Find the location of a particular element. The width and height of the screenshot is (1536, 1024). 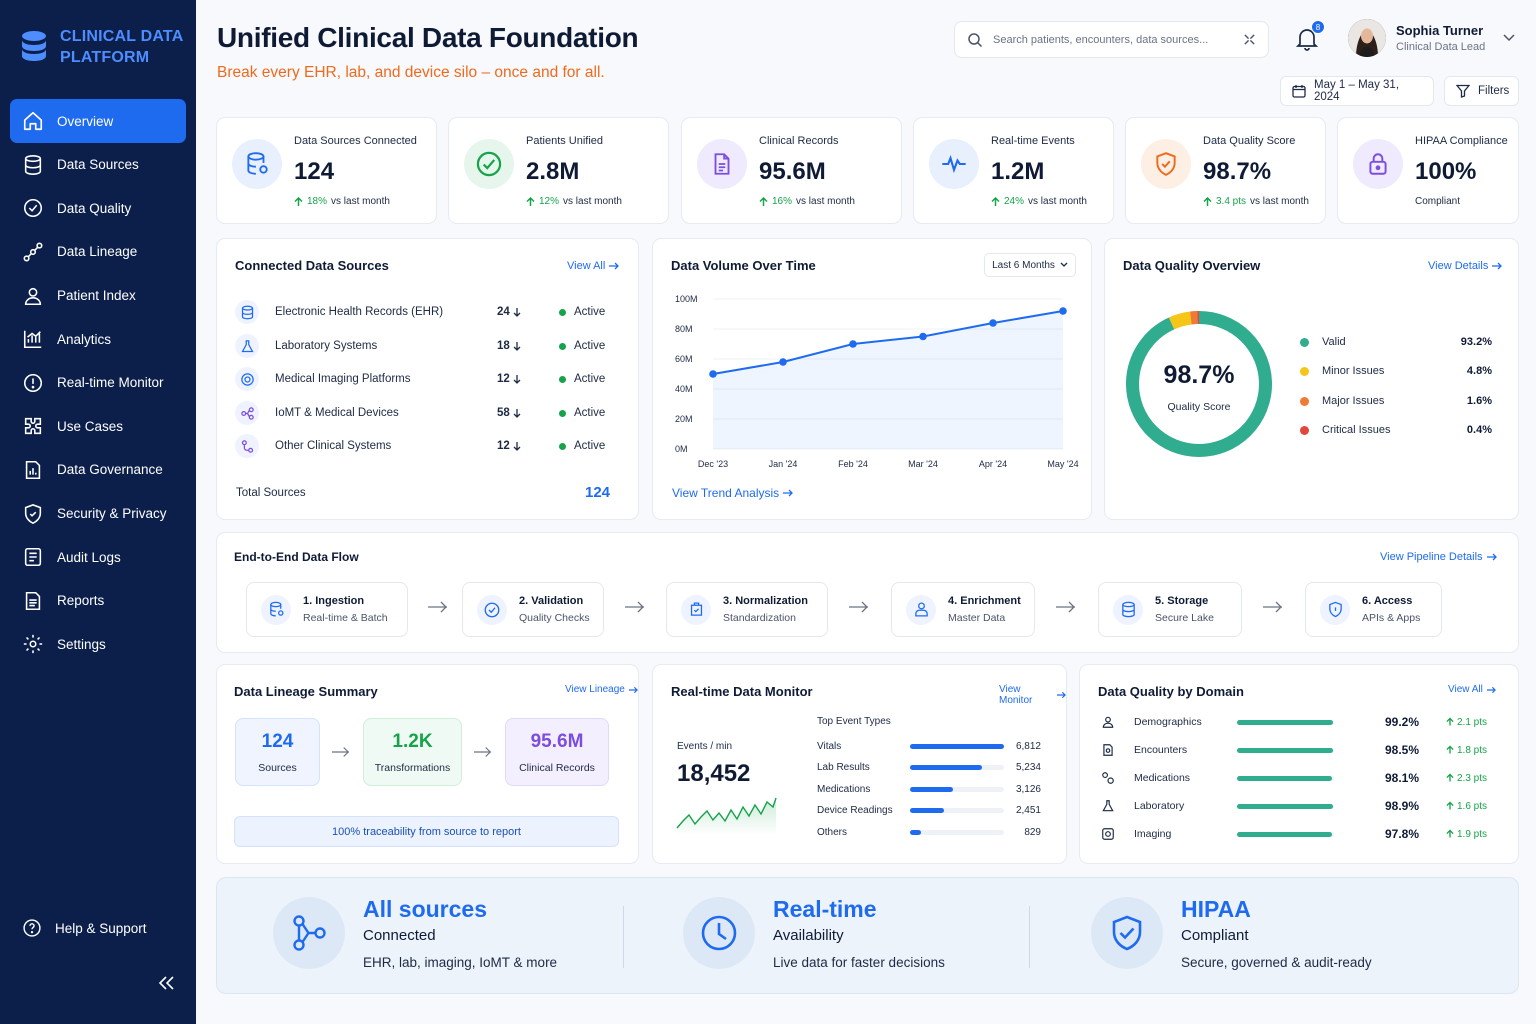

flow-step-enrichment: 4. Enrichment Master Data is located at coordinates (963, 609).